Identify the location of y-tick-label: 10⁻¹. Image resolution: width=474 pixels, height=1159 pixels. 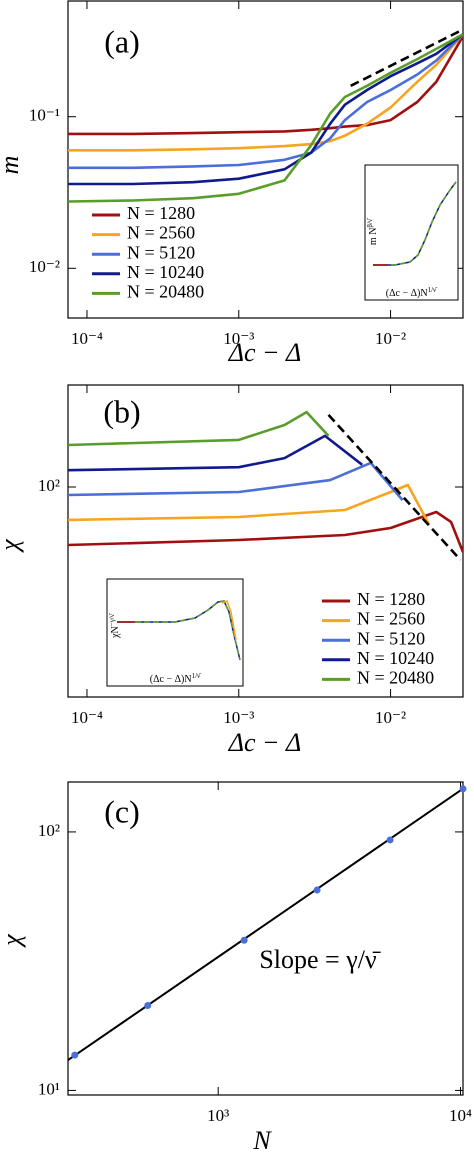
(44, 115).